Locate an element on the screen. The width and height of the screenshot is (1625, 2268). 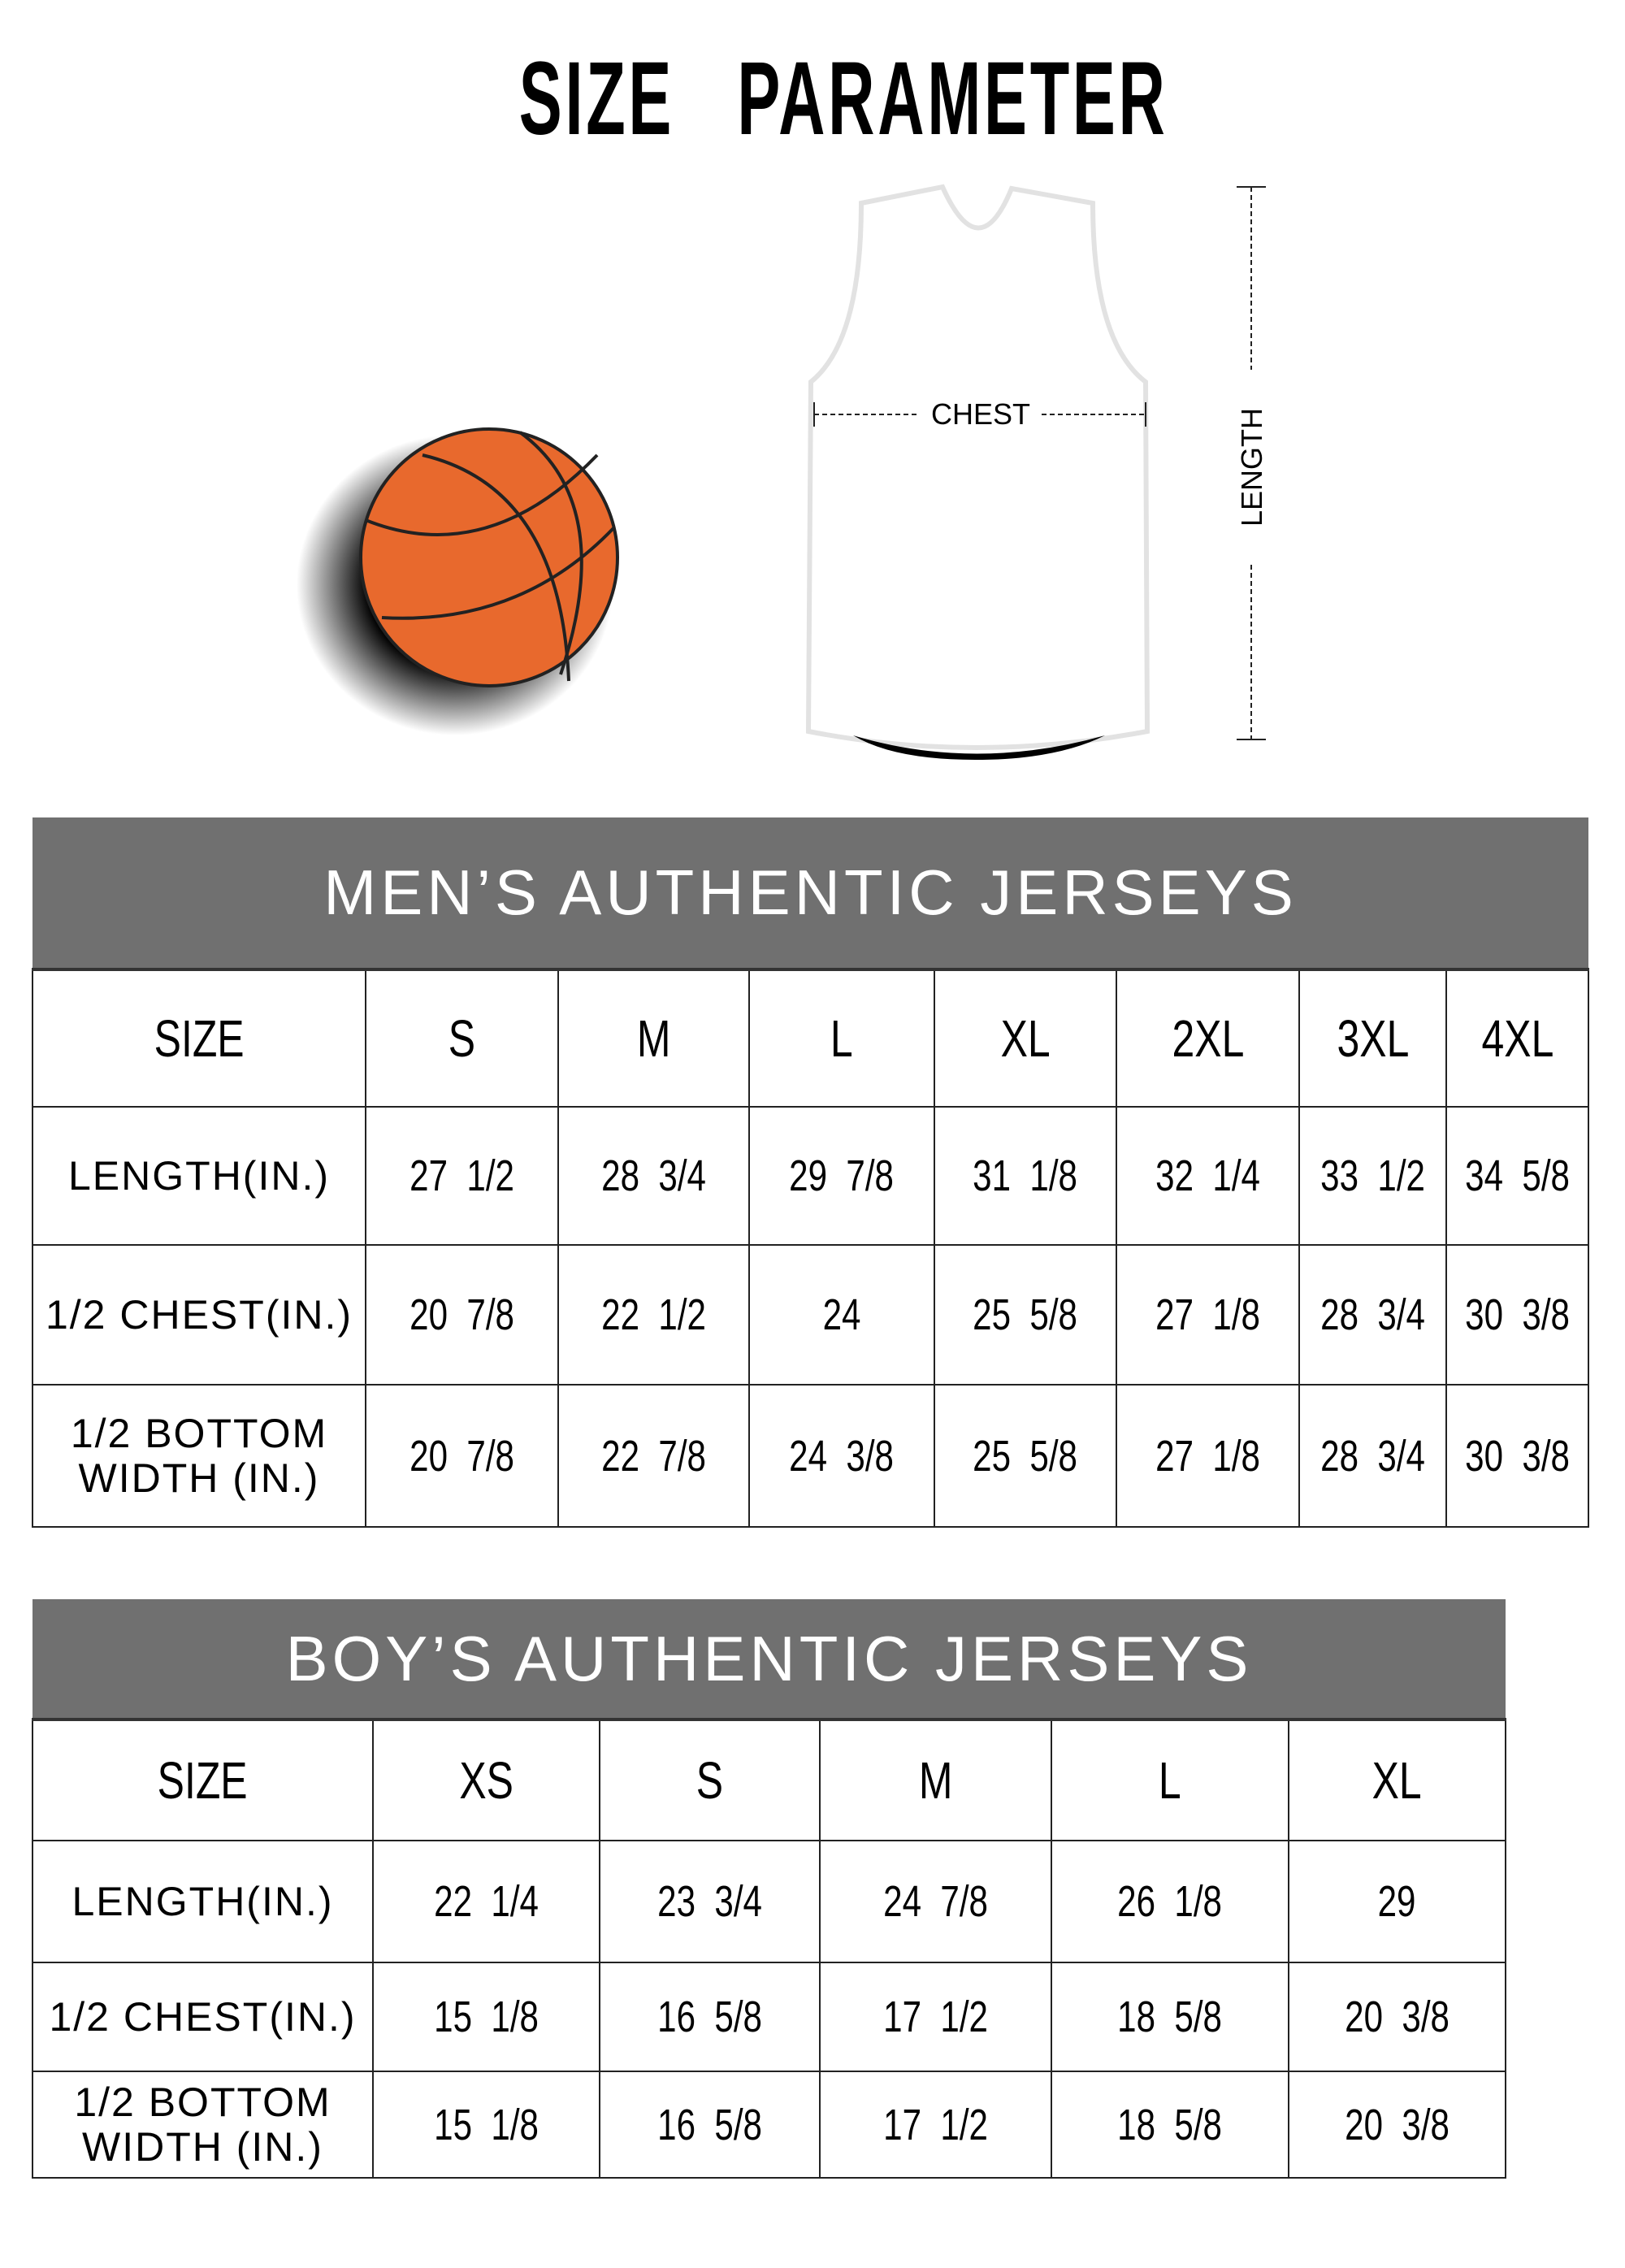
table-row: SIZE S M L XL 2XL 3XL 4XL is located at coordinates (811, 1038).